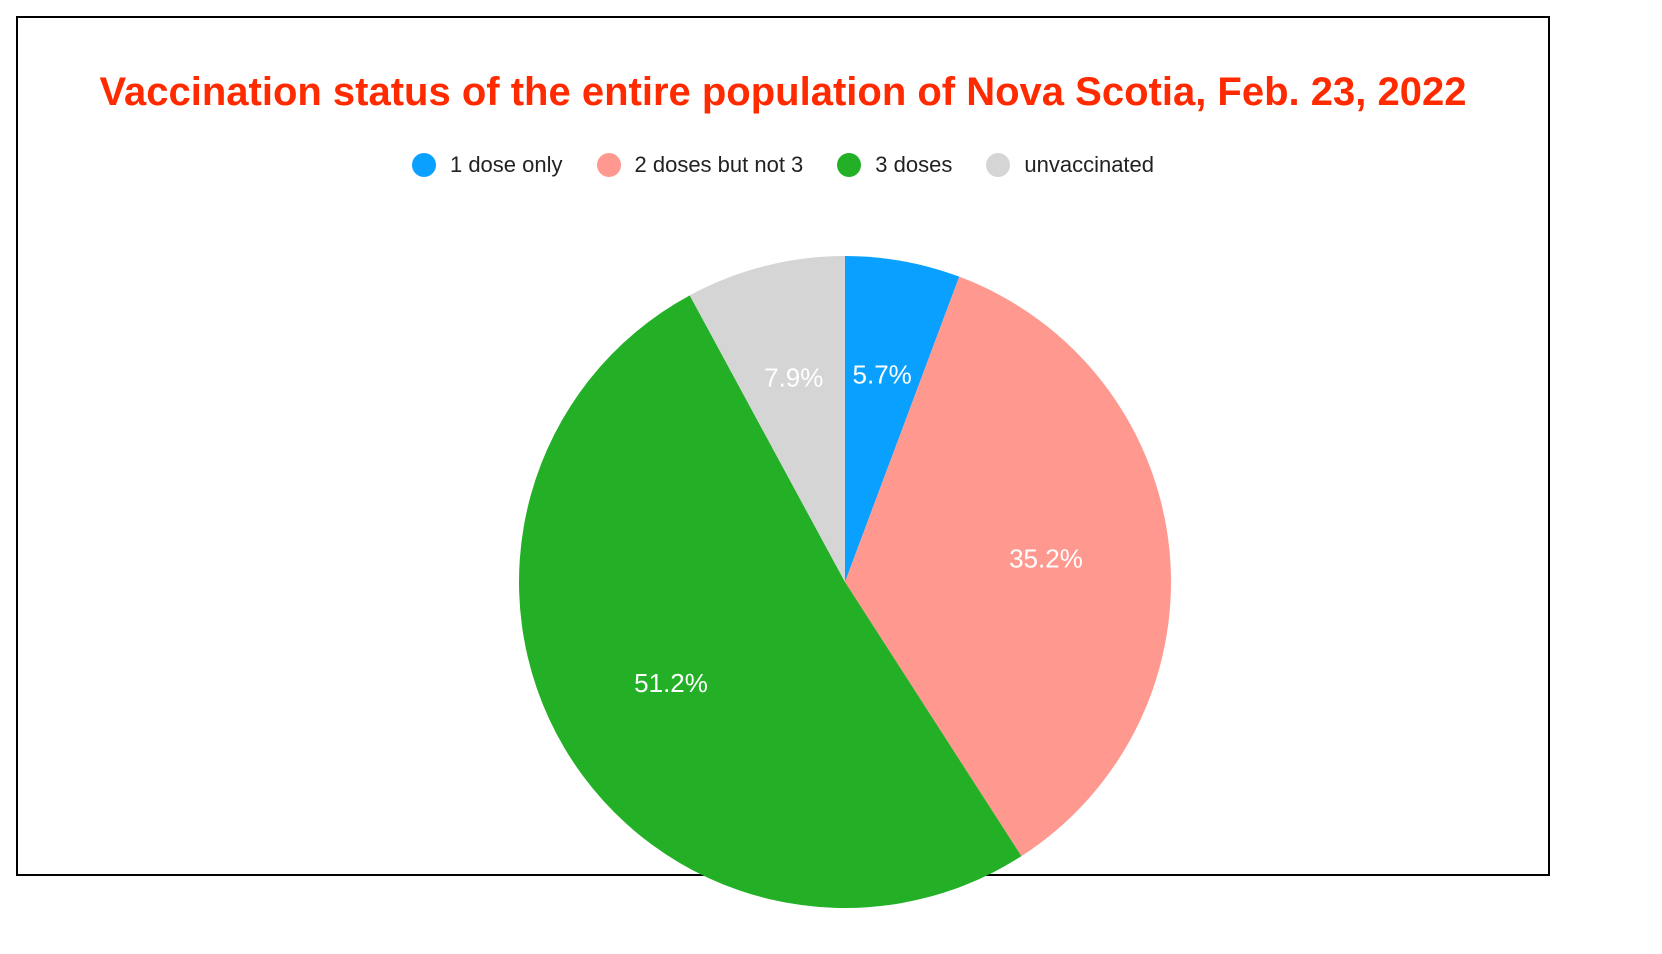 The height and width of the screenshot is (954, 1662). Describe the element at coordinates (423, 165) in the screenshot. I see `legend-swatch-1-dose-only` at that location.